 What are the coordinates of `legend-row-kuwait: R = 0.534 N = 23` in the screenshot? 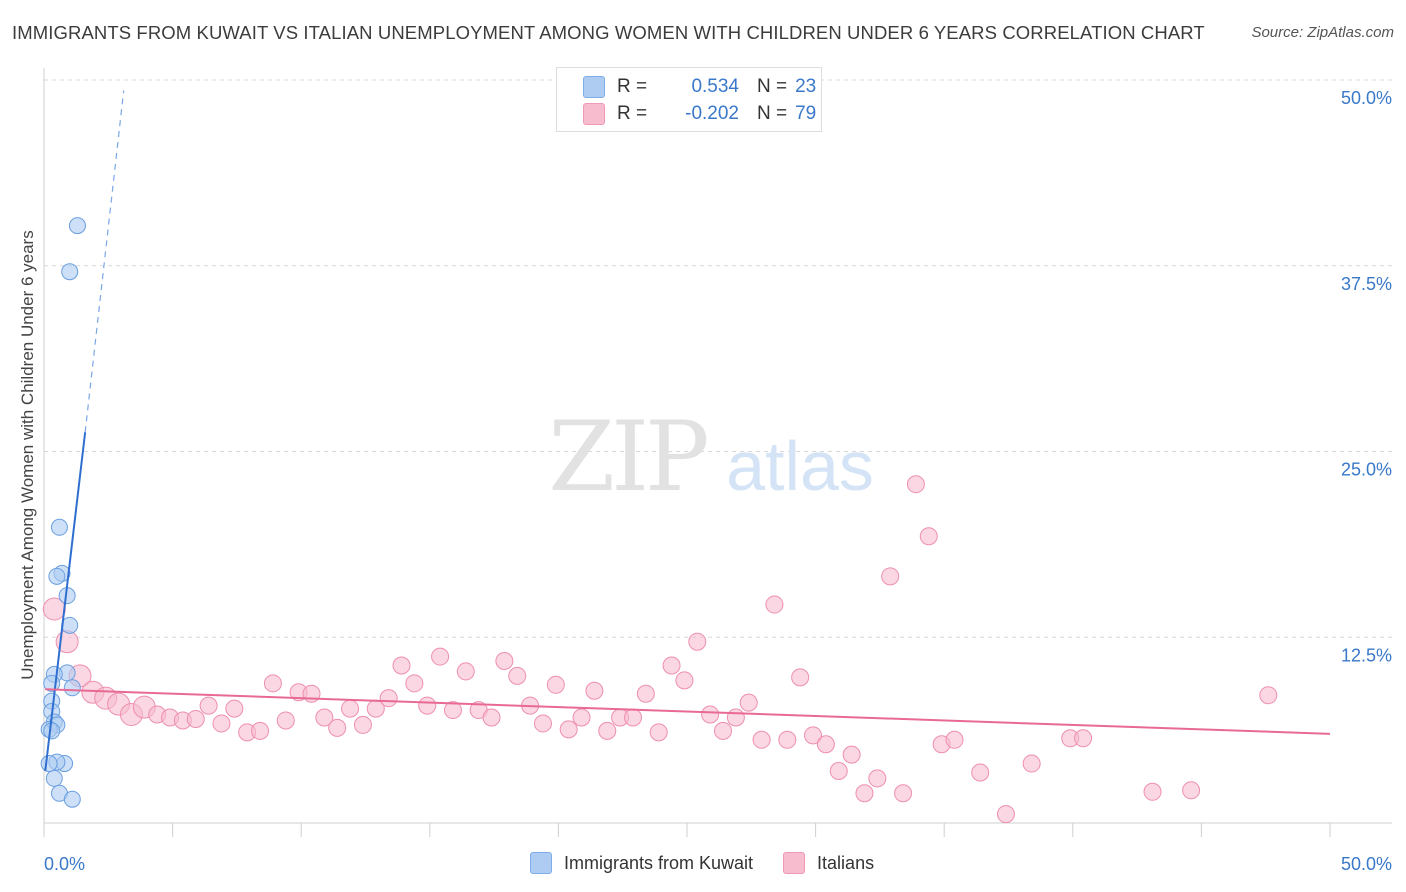 It's located at (699, 87).